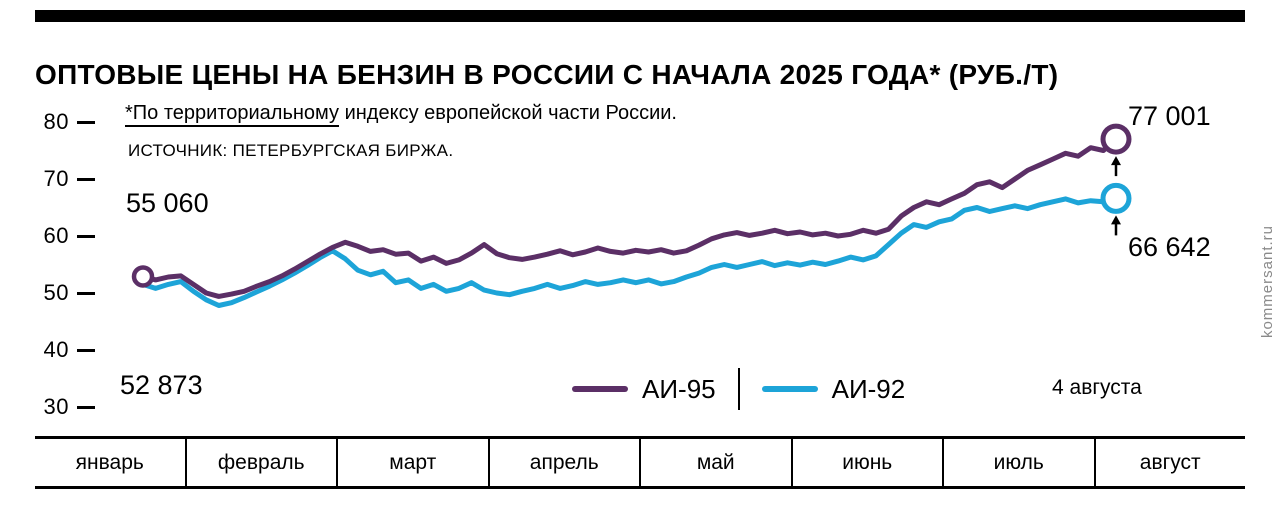 Image resolution: width=1280 pixels, height=519 pixels. I want to click on legend-item-ai95: АИ-95, so click(644, 389).